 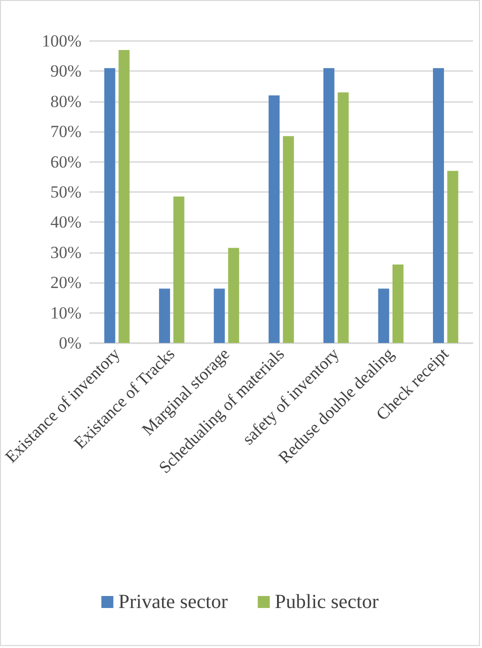 I want to click on y-tick-label: 10%, so click(x=66, y=312).